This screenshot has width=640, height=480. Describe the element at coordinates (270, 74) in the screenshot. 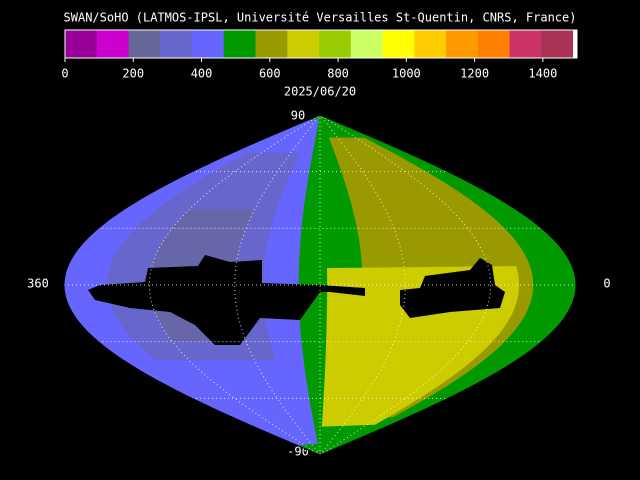

I see `colorbar-tick-label: 600` at that location.